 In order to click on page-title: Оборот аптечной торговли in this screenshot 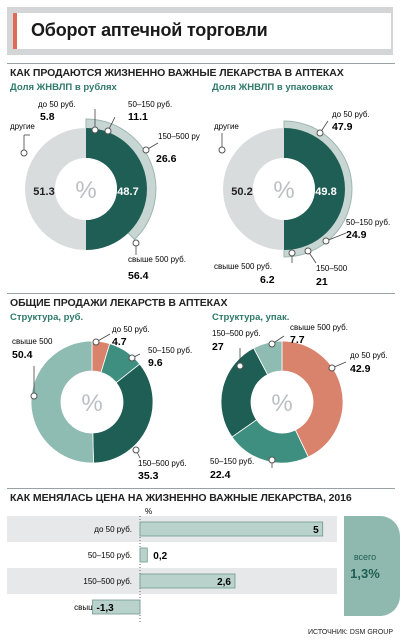, I will do `click(149, 30)`.